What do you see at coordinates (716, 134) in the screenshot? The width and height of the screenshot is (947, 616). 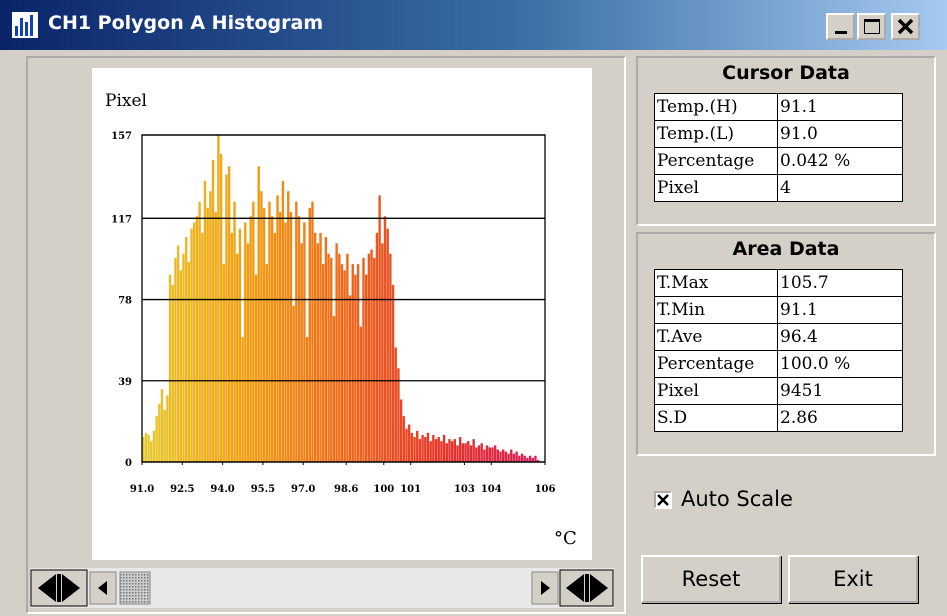 I see `field-name: Temp.(L)` at bounding box center [716, 134].